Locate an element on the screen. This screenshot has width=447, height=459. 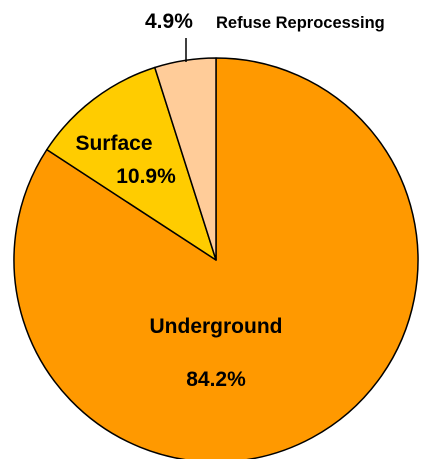
refuse-reprocessing-label: Refuse Reprocessing is located at coordinates (300, 23).